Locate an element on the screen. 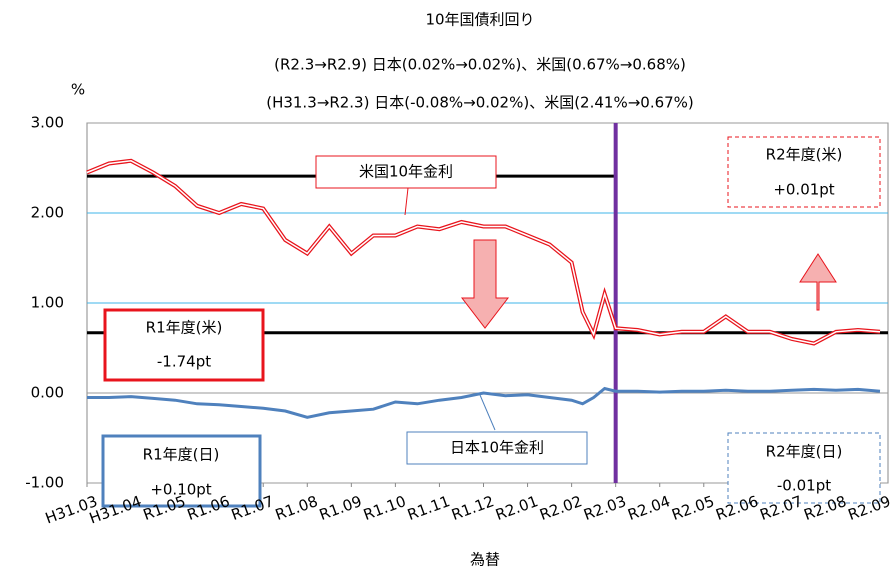 The height and width of the screenshot is (570, 891). x-tick-label: R2.01 is located at coordinates (516, 508).